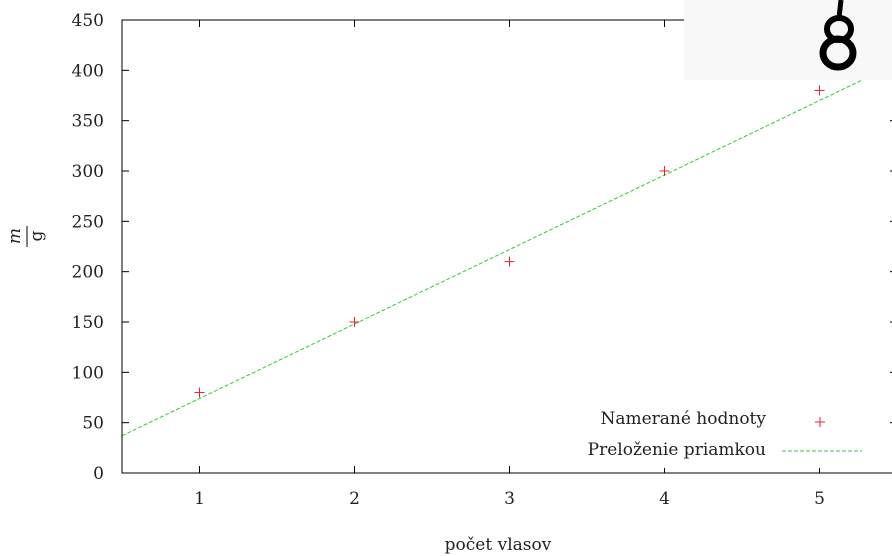 Image resolution: width=892 pixels, height=556 pixels. I want to click on y-axis-label-denominator: g, so click(37, 235).